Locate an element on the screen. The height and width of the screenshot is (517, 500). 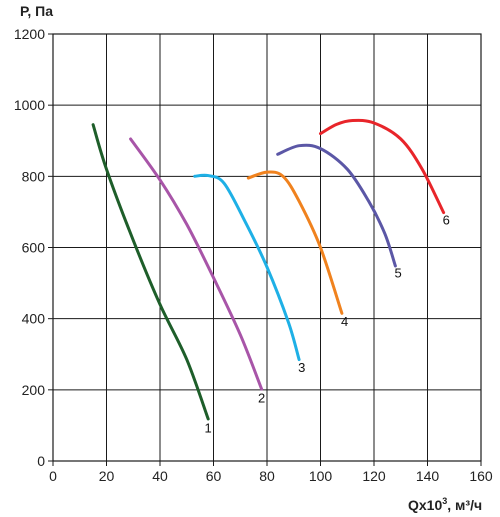
y-tick-label: 200 is located at coordinates (34, 390).